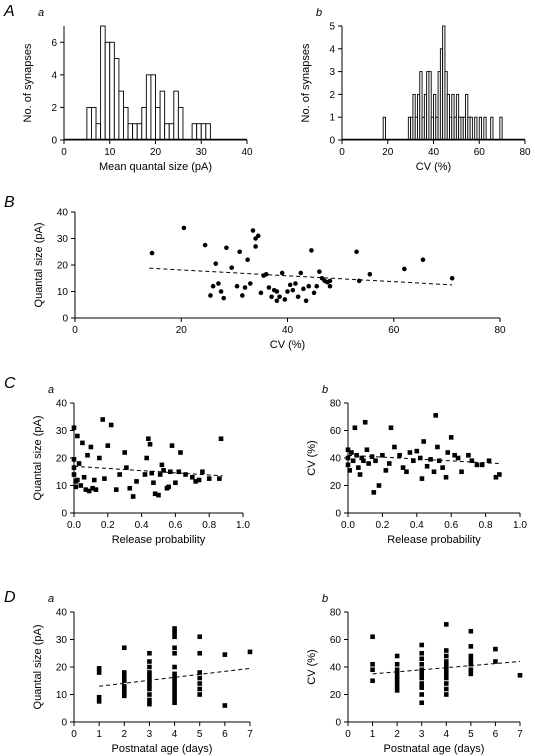 The image size is (535, 756). What do you see at coordinates (325, 390) in the screenshot?
I see `subpanel-label: b` at bounding box center [325, 390].